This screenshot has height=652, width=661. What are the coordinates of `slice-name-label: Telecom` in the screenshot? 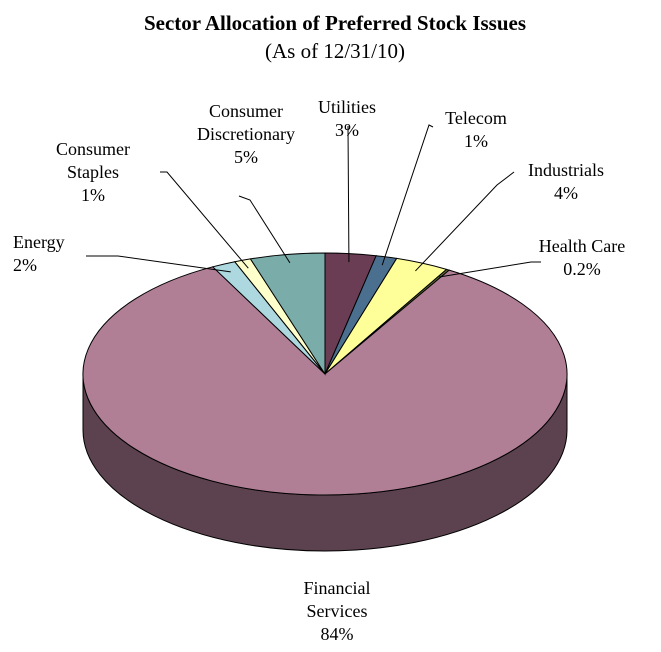 It's located at (476, 118).